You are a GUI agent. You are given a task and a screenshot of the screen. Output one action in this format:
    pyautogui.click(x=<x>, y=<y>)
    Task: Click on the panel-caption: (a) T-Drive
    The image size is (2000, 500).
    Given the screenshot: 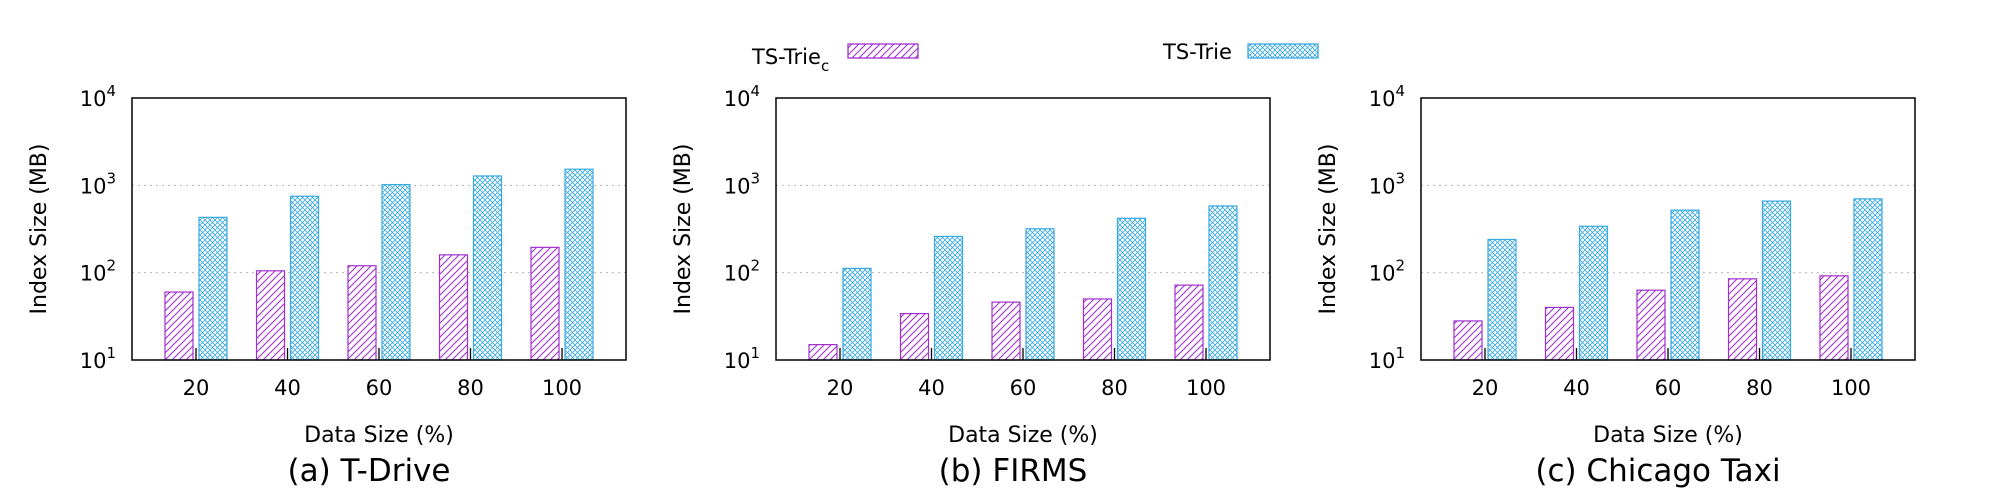 What is the action you would take?
    pyautogui.click(x=369, y=471)
    